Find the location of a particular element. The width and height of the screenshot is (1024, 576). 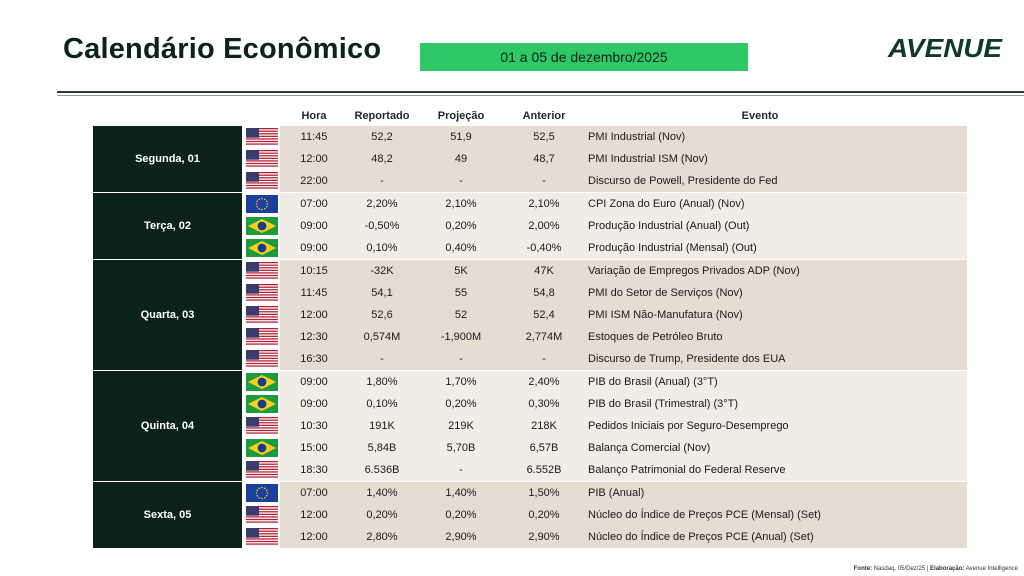

cell-reportado: 2,80% is located at coordinates (382, 537).